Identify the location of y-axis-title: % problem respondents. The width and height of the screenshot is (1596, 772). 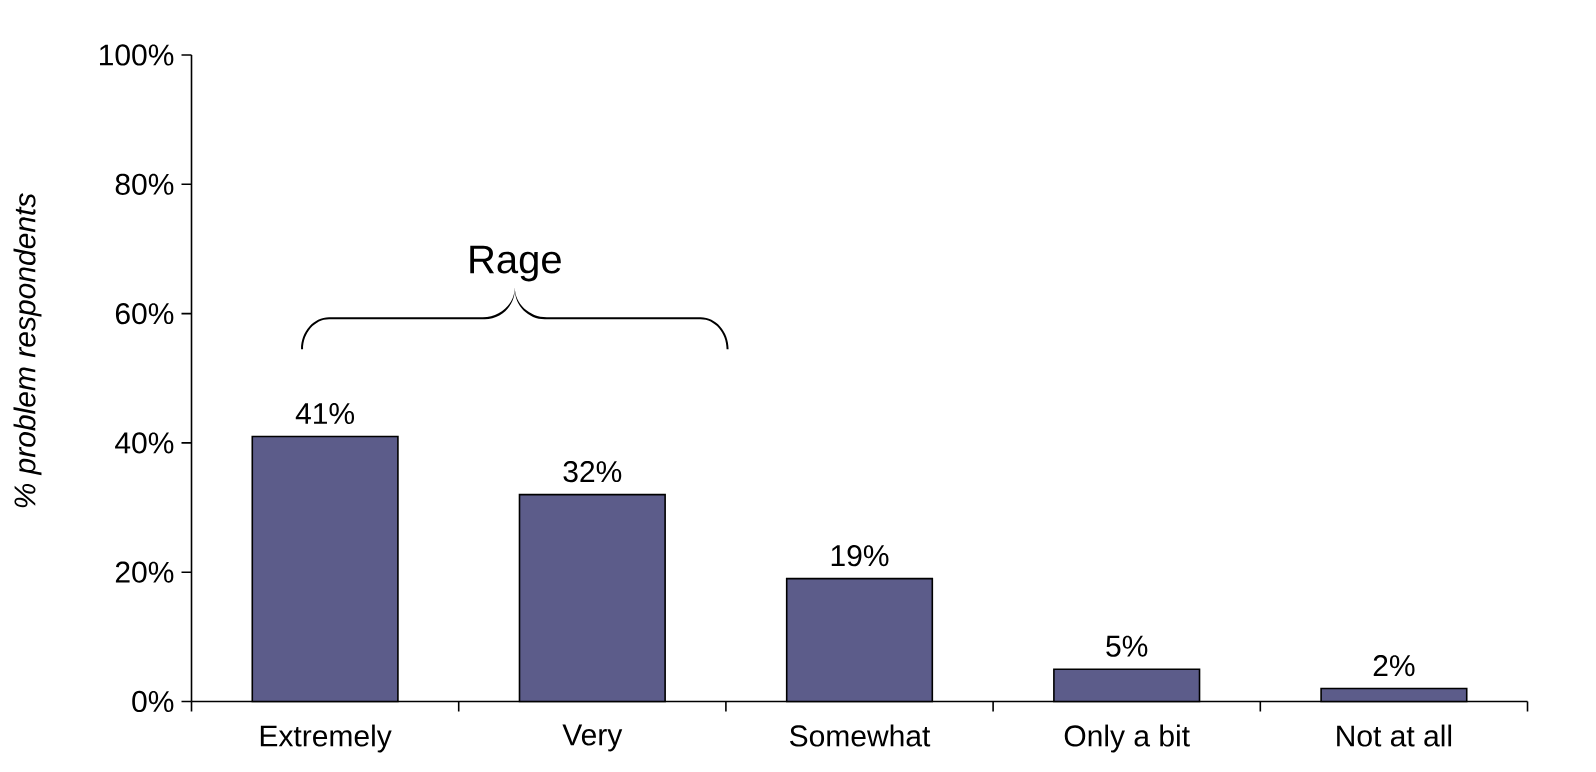
(27, 350).